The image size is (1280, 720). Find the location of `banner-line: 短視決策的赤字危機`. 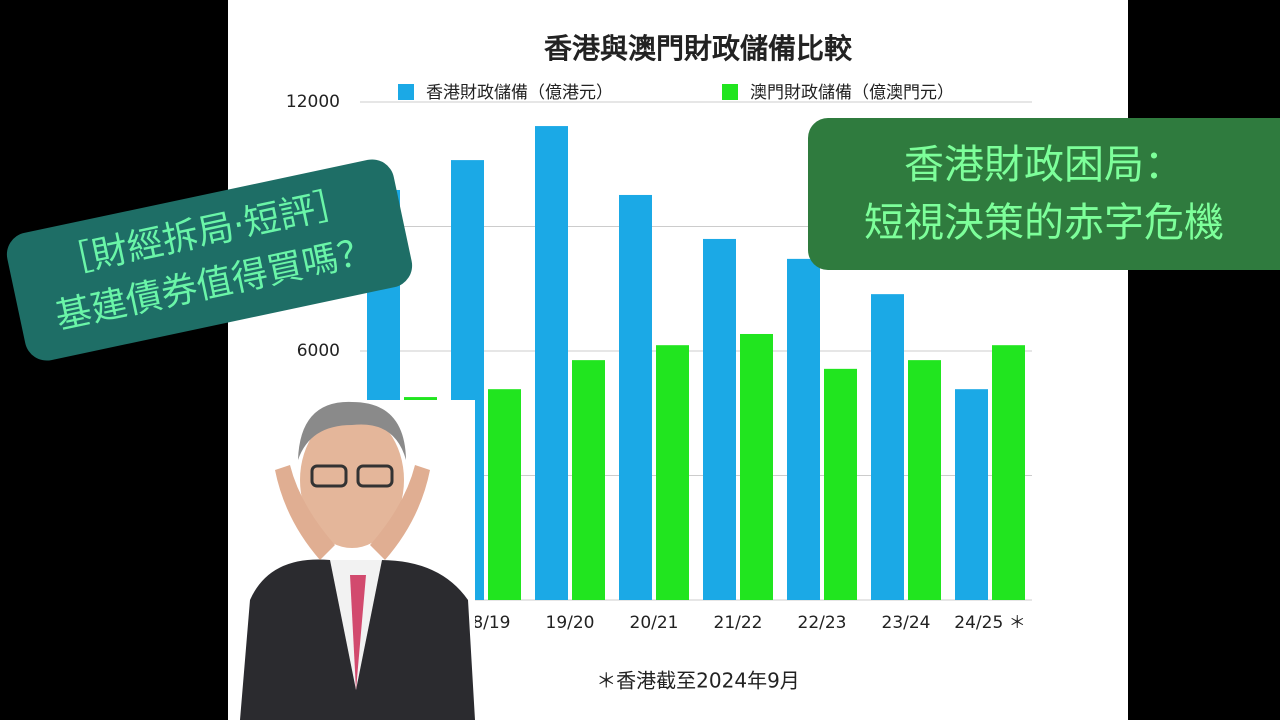

banner-line: 短視決策的赤字危機 is located at coordinates (1044, 223).